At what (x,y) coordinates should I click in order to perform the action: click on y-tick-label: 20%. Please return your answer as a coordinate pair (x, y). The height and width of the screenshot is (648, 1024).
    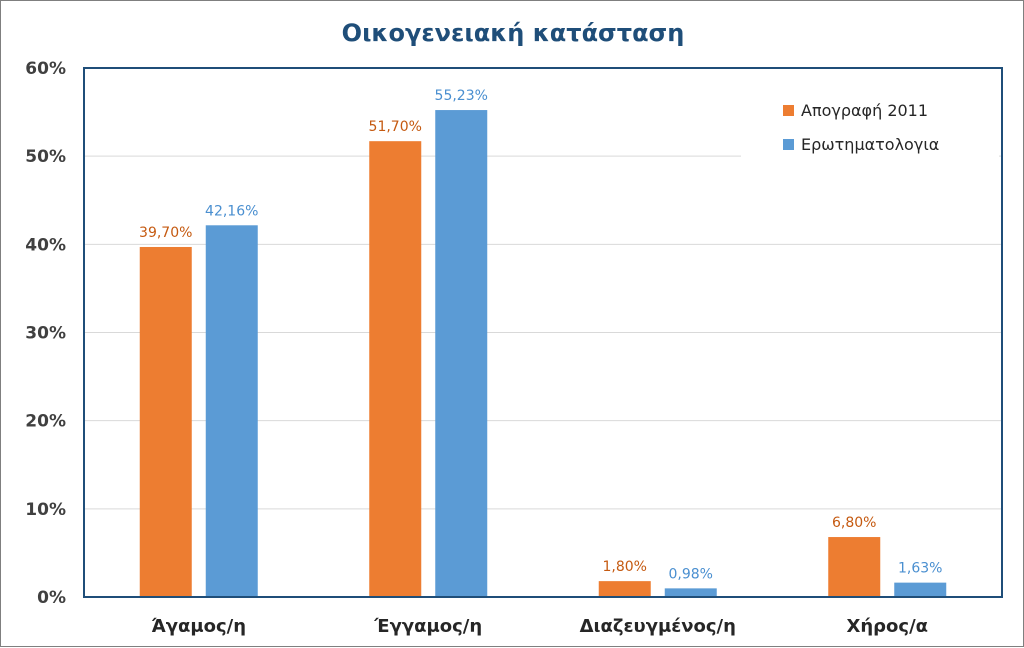
    Looking at the image, I should click on (45, 422).